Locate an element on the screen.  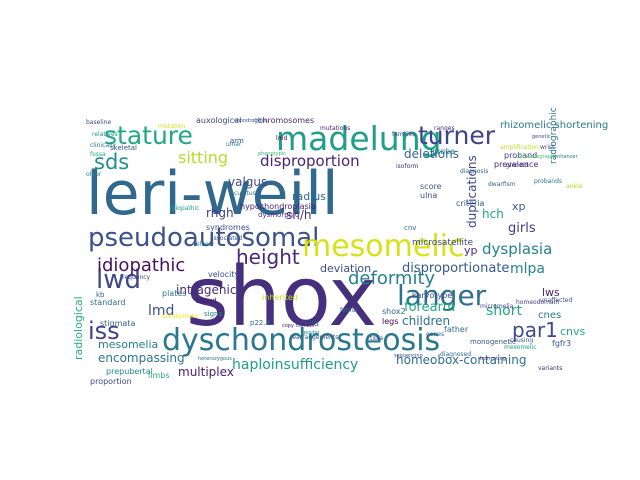
word: genes is located at coordinates (435, 334).